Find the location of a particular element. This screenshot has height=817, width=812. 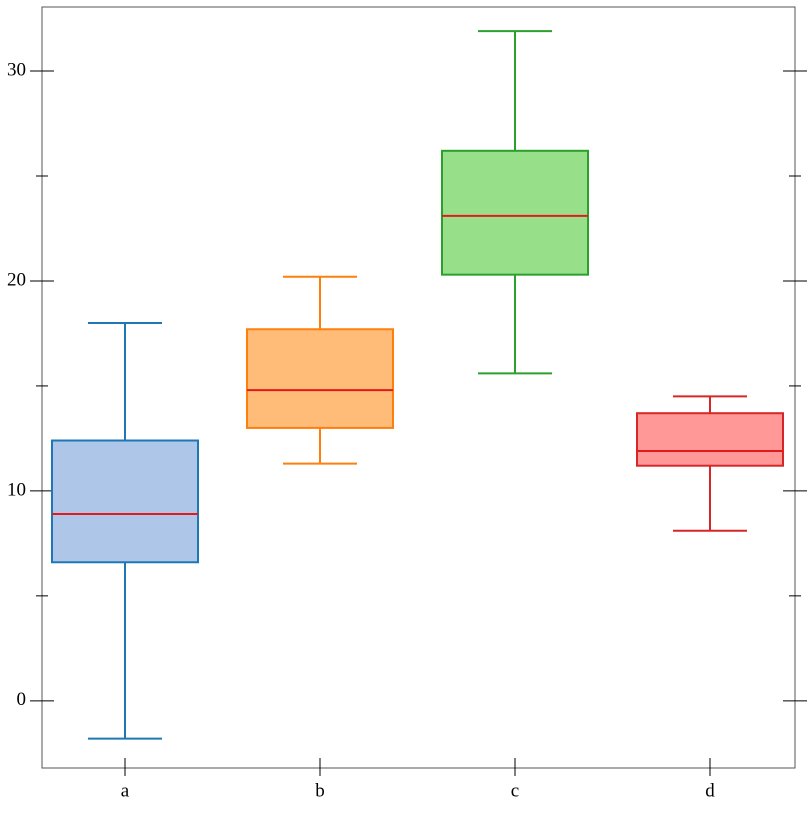

y-tick-label: 20 is located at coordinates (16, 279).